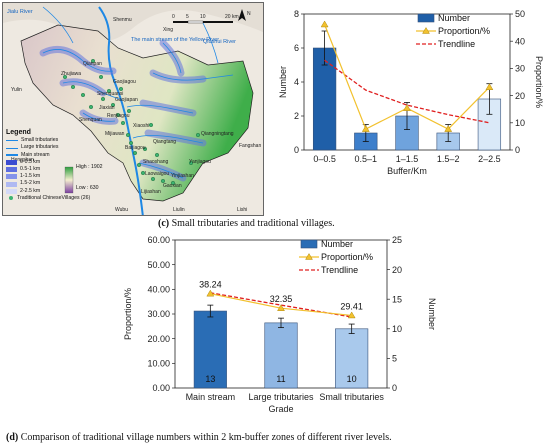 The width and height of the screenshot is (550, 448). I want to click on scale-label-0: 0, so click(173, 17).